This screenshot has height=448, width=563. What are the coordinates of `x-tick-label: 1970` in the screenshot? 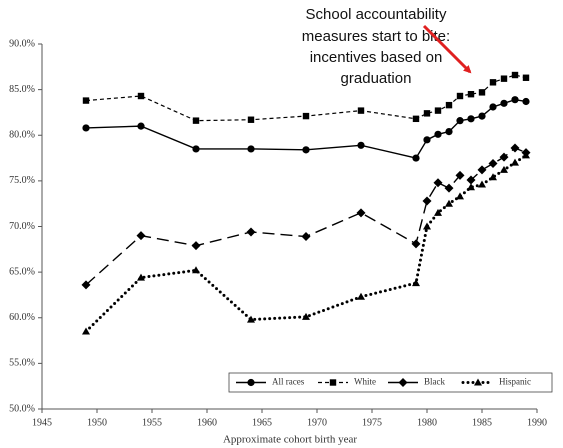 It's located at (317, 422).